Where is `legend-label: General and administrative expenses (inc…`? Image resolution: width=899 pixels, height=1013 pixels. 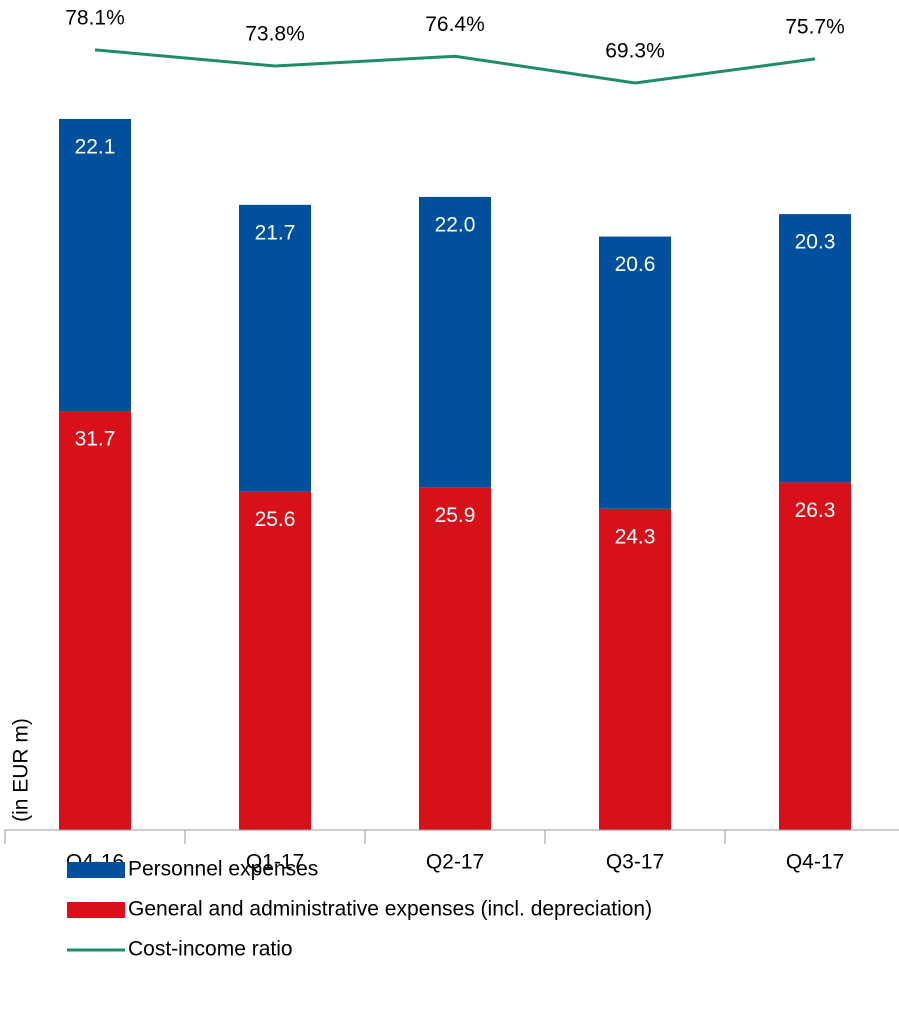
legend-label: General and administrative expenses (inc… is located at coordinates (390, 909).